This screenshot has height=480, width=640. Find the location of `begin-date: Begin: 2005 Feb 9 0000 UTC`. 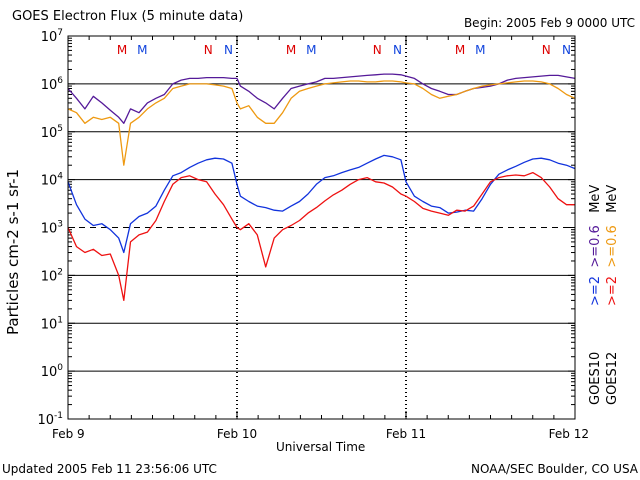

begin-date: Begin: 2005 Feb 9 0000 UTC is located at coordinates (549, 23).